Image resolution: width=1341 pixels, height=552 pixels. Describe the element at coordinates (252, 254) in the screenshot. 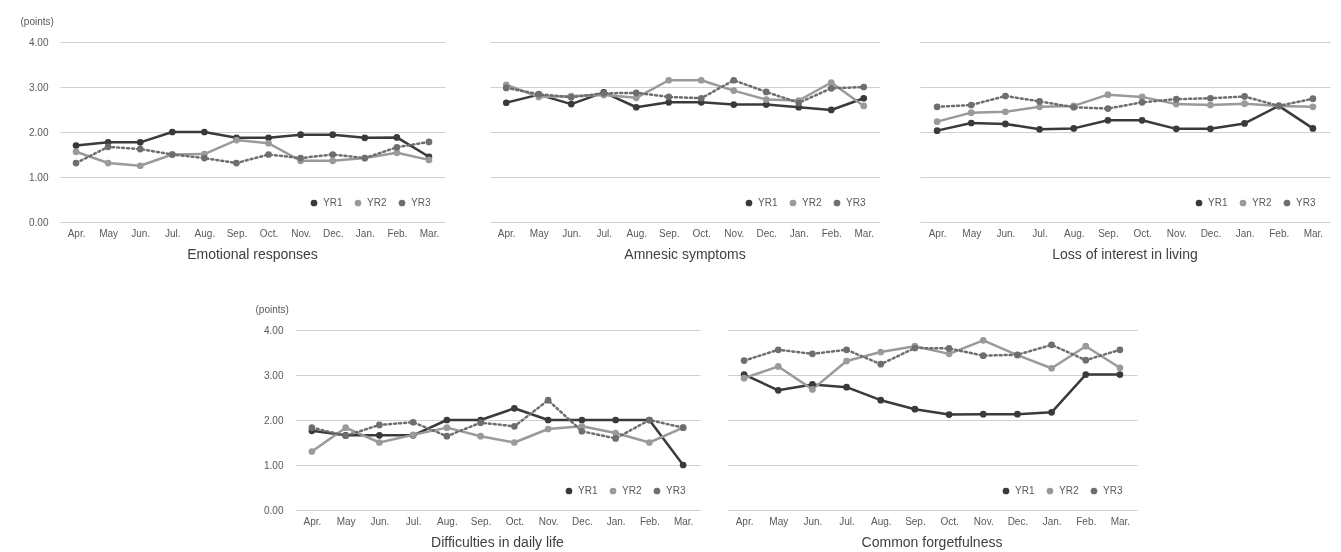

I see `text: Emotional responses` at that location.